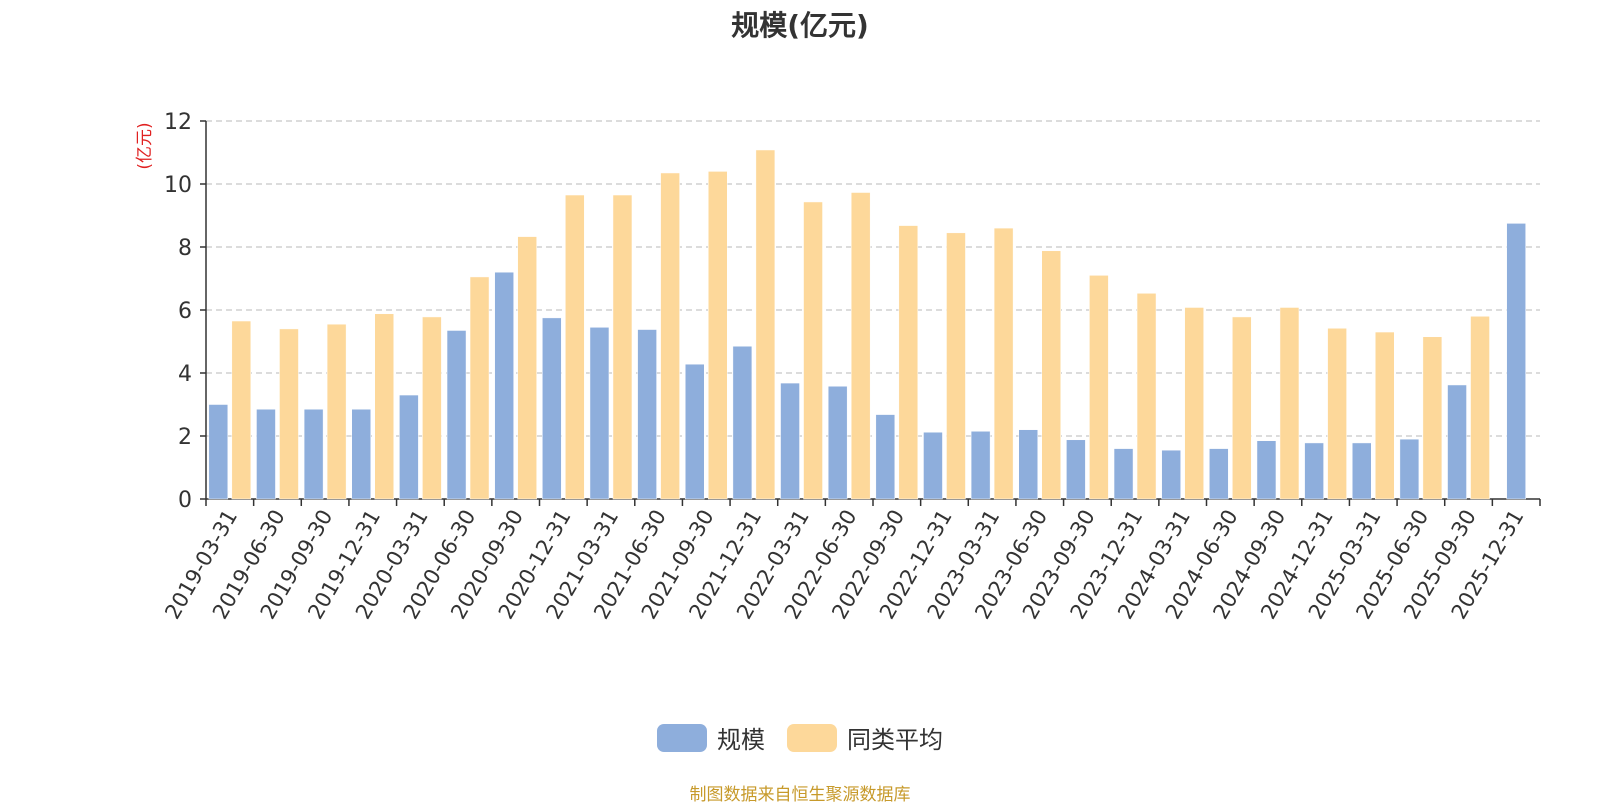 The width and height of the screenshot is (1600, 805). I want to click on y-axis-label: (亿元), so click(145, 145).